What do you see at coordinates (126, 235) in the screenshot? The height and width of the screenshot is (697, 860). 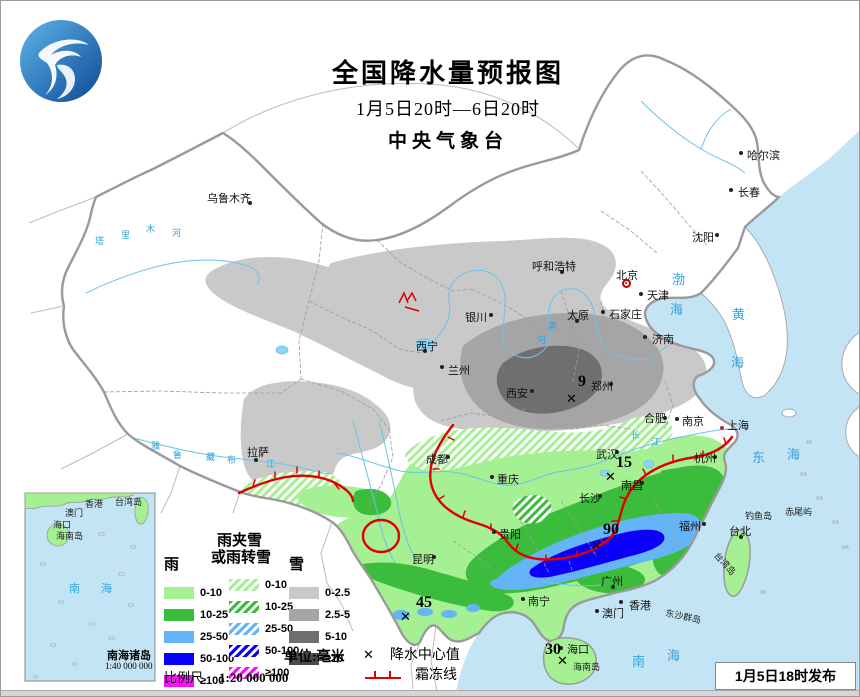 I see `river-label: 里` at bounding box center [126, 235].